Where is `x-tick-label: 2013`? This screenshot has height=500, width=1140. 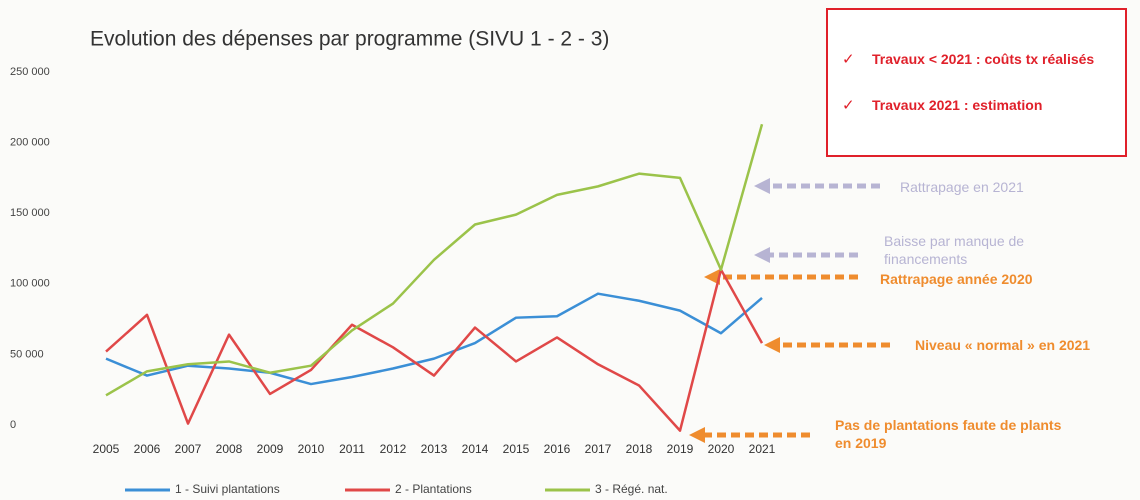 x-tick-label: 2013 is located at coordinates (434, 449).